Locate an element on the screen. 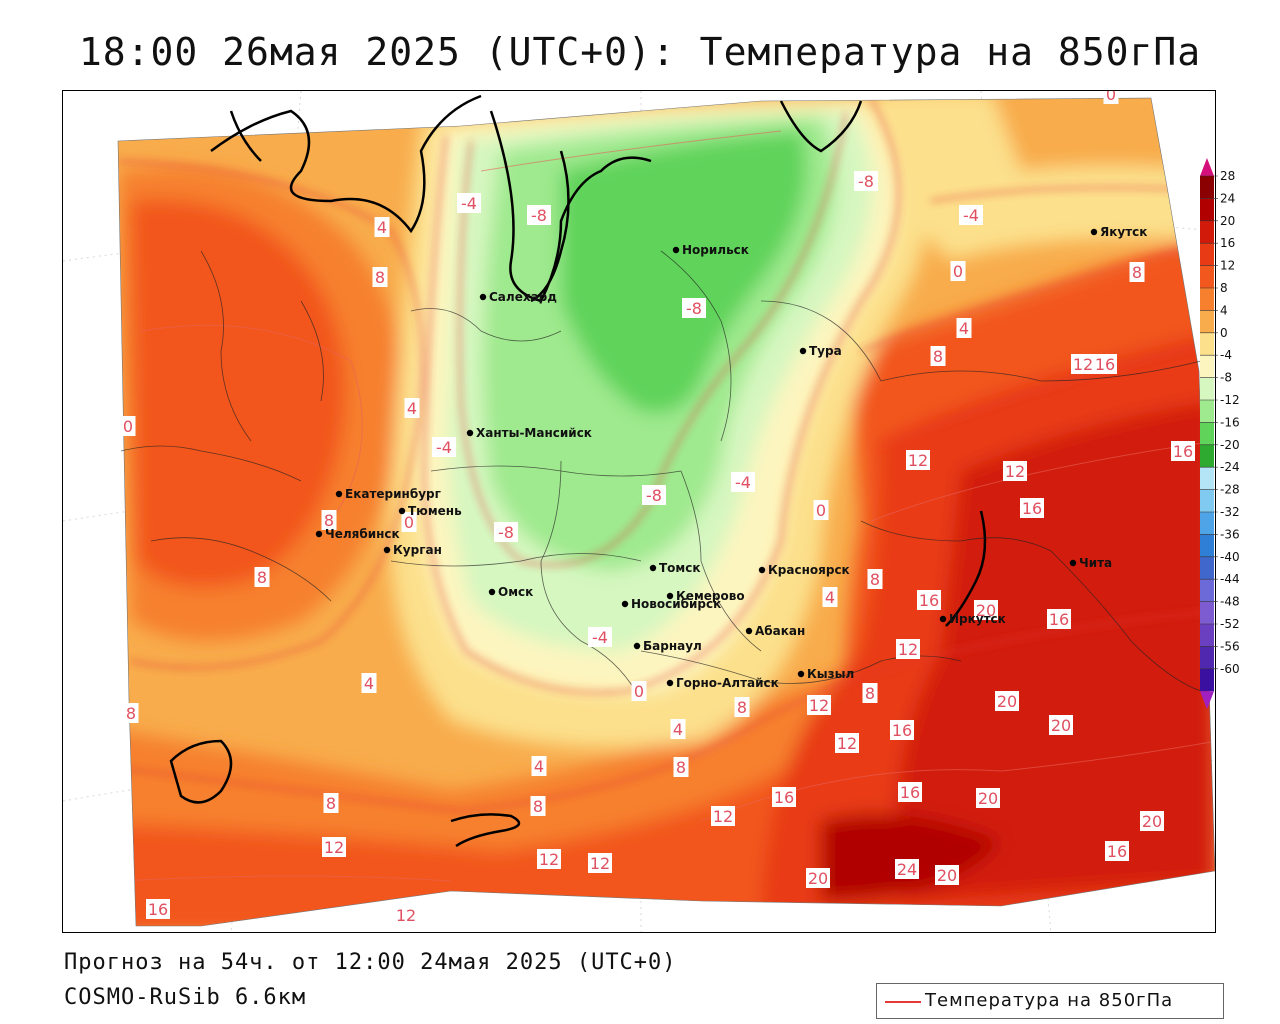 This screenshot has height=1024, width=1280. legend-tick-label: -4 is located at coordinates (1226, 355).